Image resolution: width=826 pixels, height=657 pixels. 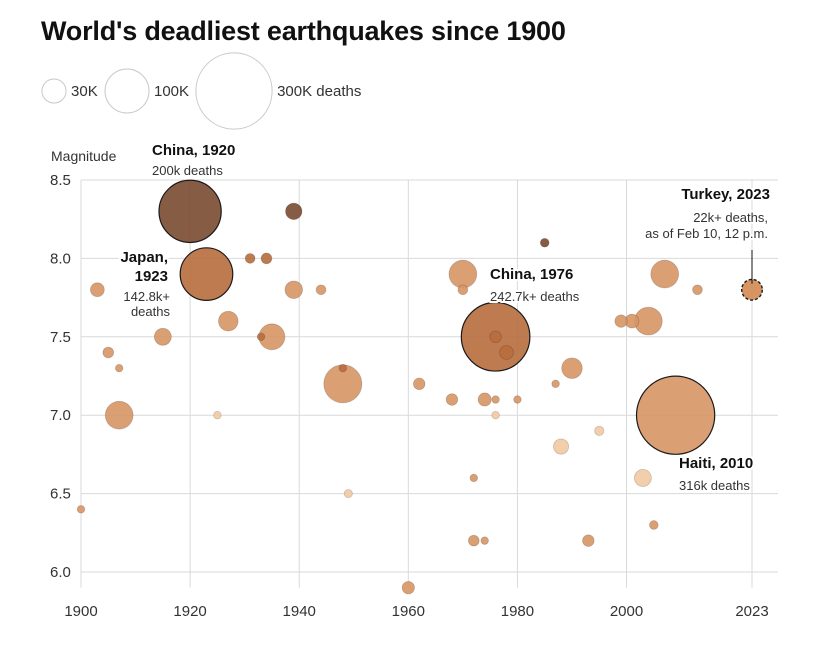 What do you see at coordinates (60, 337) in the screenshot?
I see `y-tick-label: 7.5` at bounding box center [60, 337].